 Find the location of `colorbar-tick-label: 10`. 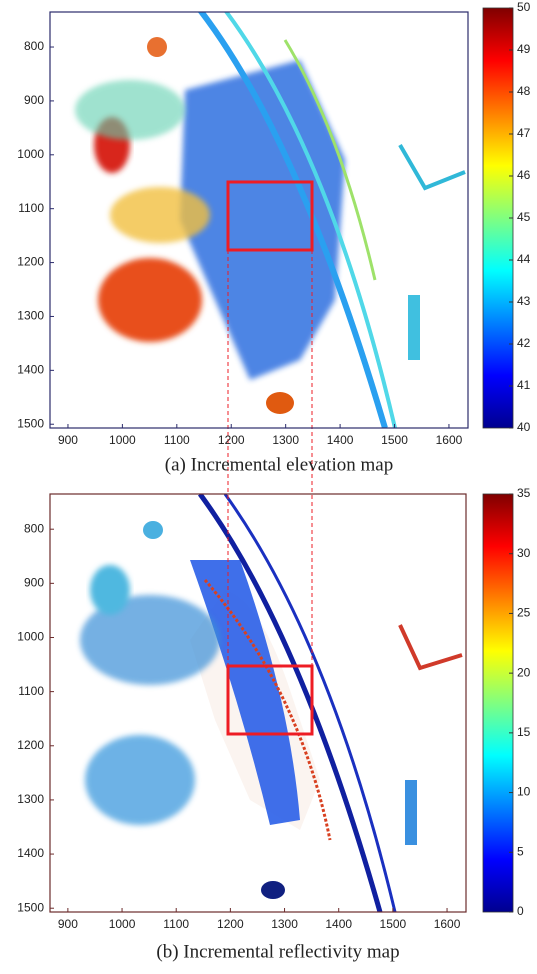

colorbar-tick-label: 10 is located at coordinates (524, 792).